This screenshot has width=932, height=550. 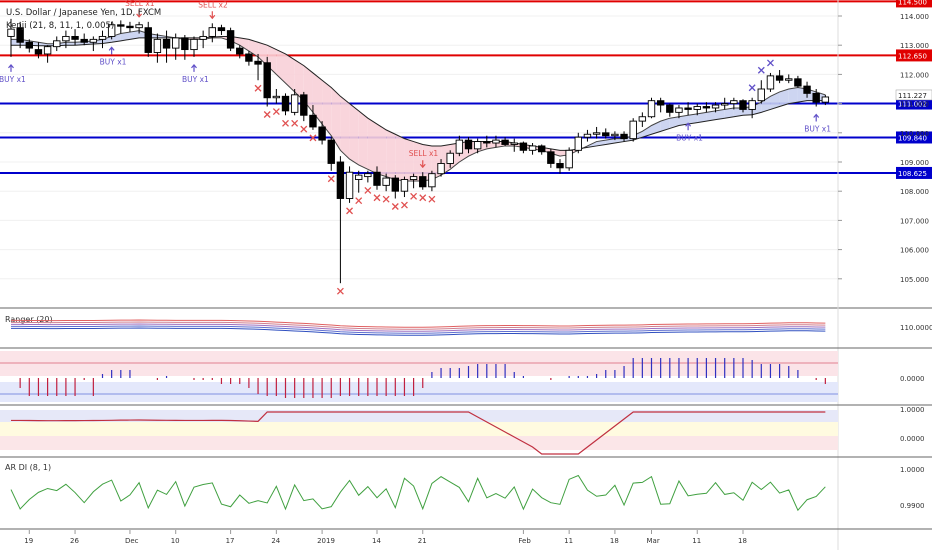 What do you see at coordinates (742, 541) in the screenshot?
I see `time-tick-label: 18` at bounding box center [742, 541].